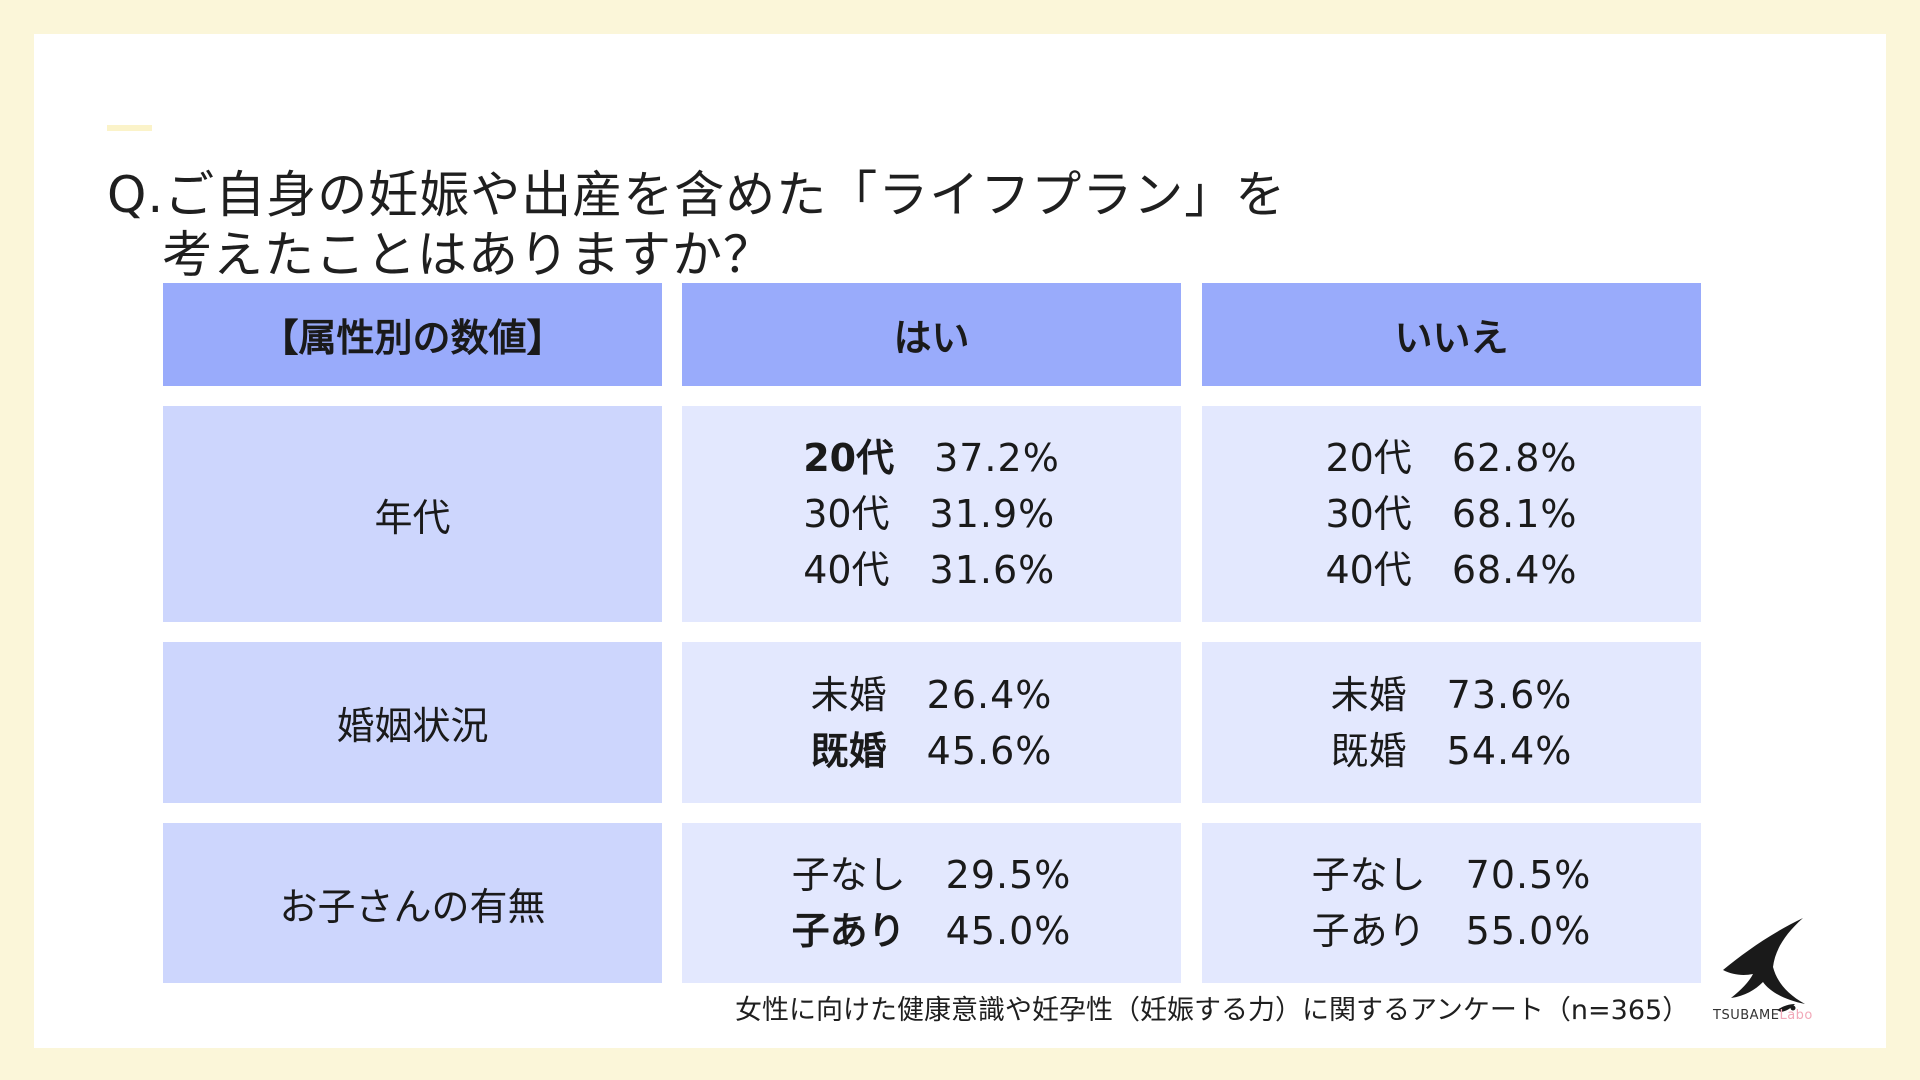  What do you see at coordinates (931, 334) in the screenshot?
I see `header-yes: はい` at bounding box center [931, 334].